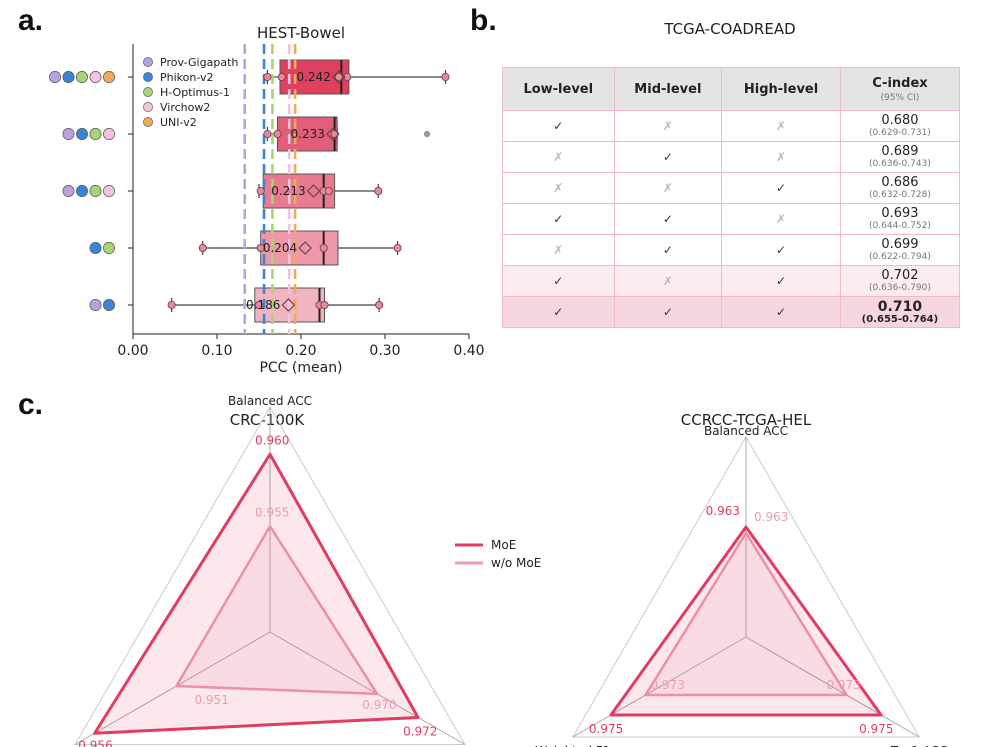 The height and width of the screenshot is (747, 996). What do you see at coordinates (900, 120) in the screenshot?
I see `cindex-value: 0.680` at bounding box center [900, 120].